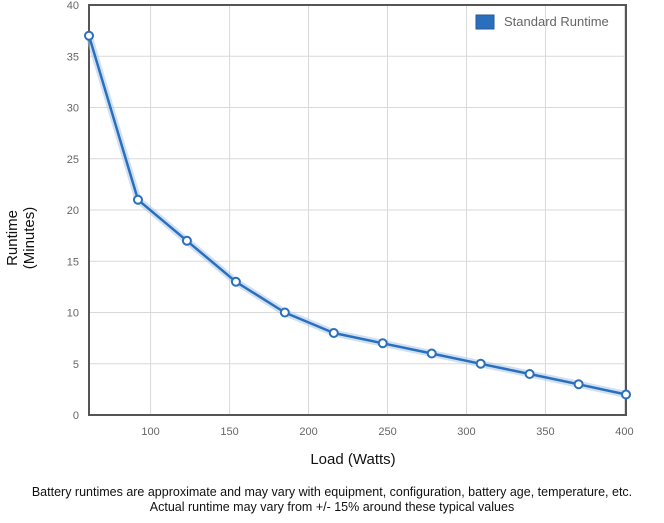 This screenshot has height=523, width=664. Describe the element at coordinates (73, 109) in the screenshot. I see `y-tick-label: 30` at that location.